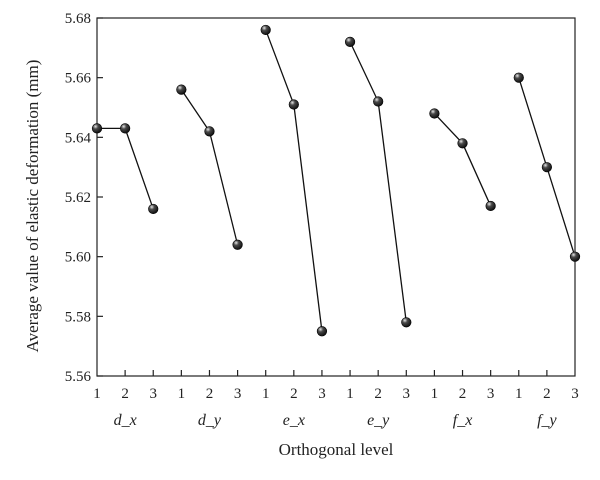 The image size is (600, 480). What do you see at coordinates (336, 399) in the screenshot?
I see `x-axis: 1 2 3 d_x 1 2 3 d_y 1 2 3 e_x 1 2 3 e_y 1 2 3 f_x 1 2 3 f_y` at bounding box center [336, 399].